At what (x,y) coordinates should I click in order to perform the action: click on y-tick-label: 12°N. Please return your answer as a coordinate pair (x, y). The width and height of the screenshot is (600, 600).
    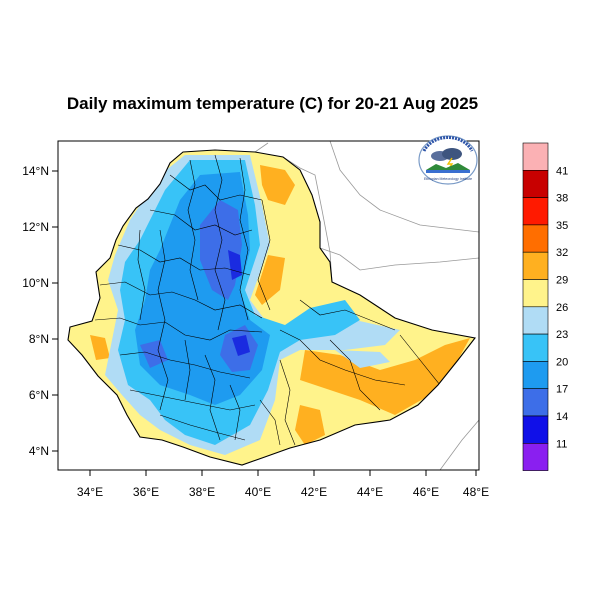
    Looking at the image, I should click on (35, 227).